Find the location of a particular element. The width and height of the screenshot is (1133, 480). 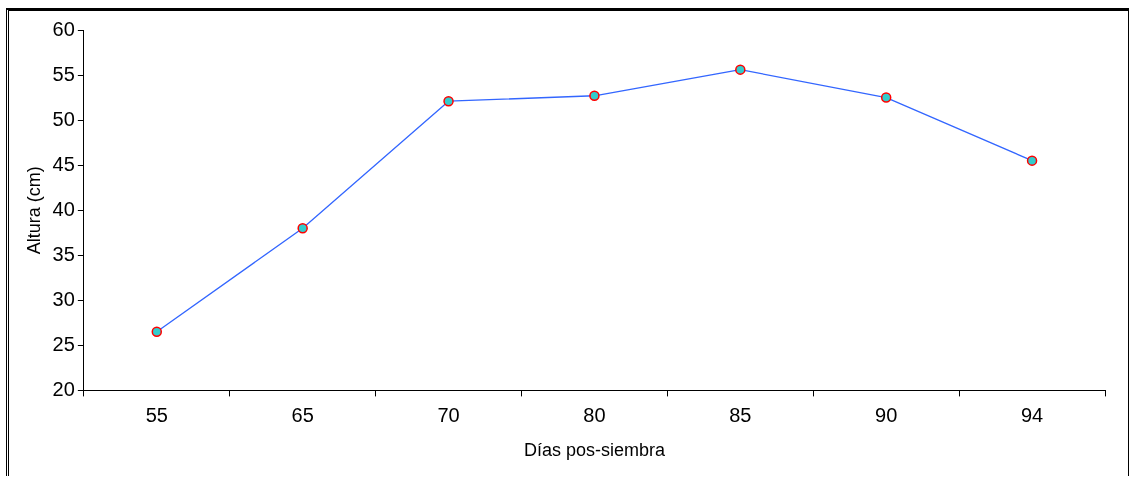

x-tick-label: 55 is located at coordinates (156, 414).